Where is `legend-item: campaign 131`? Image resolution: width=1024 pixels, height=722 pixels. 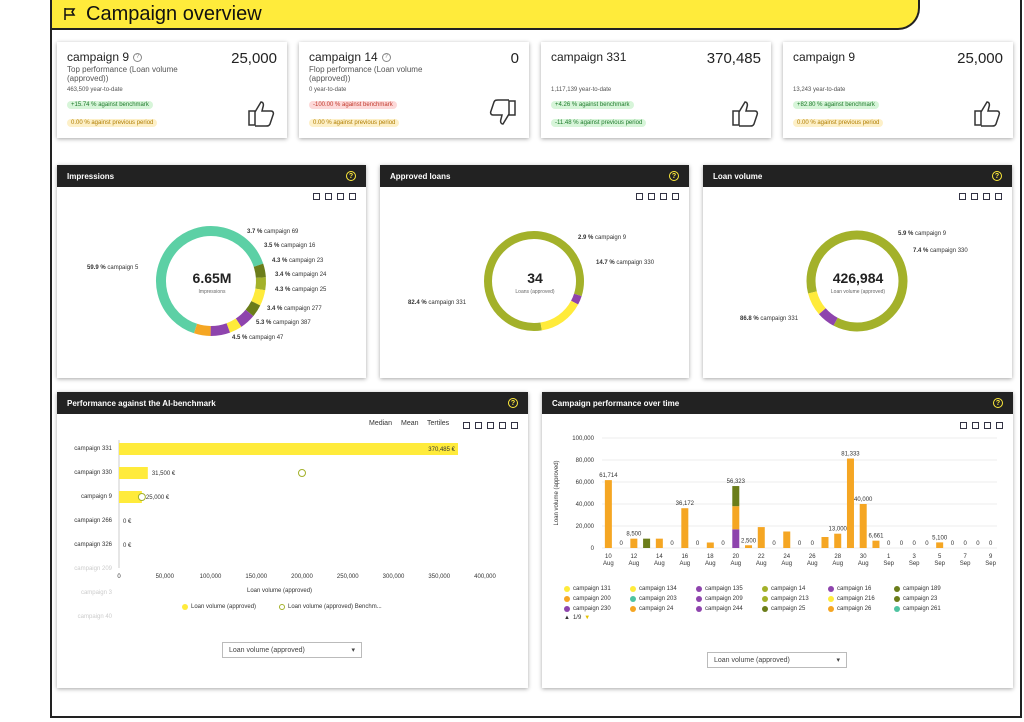 legend-item: campaign 131 is located at coordinates (587, 589).